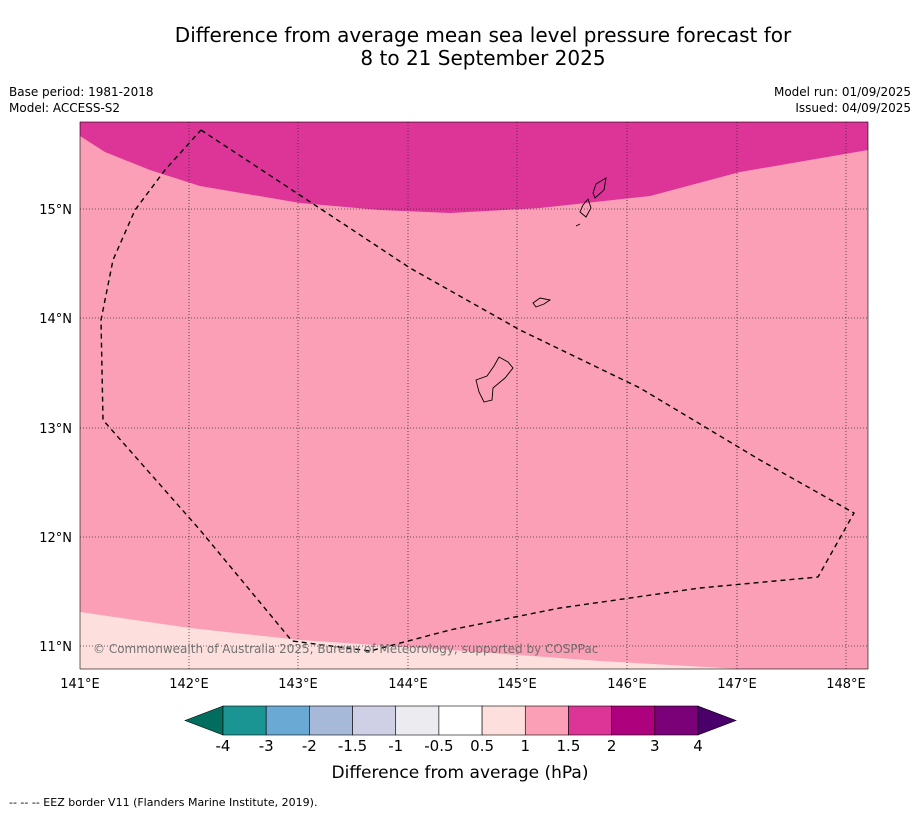  Describe the element at coordinates (459, 746) in the screenshot. I see `colorbar-tick-labels: -4 -3 -2 -1.5 -1 -0.5 0.5 1 1.5 2 3 4` at that location.